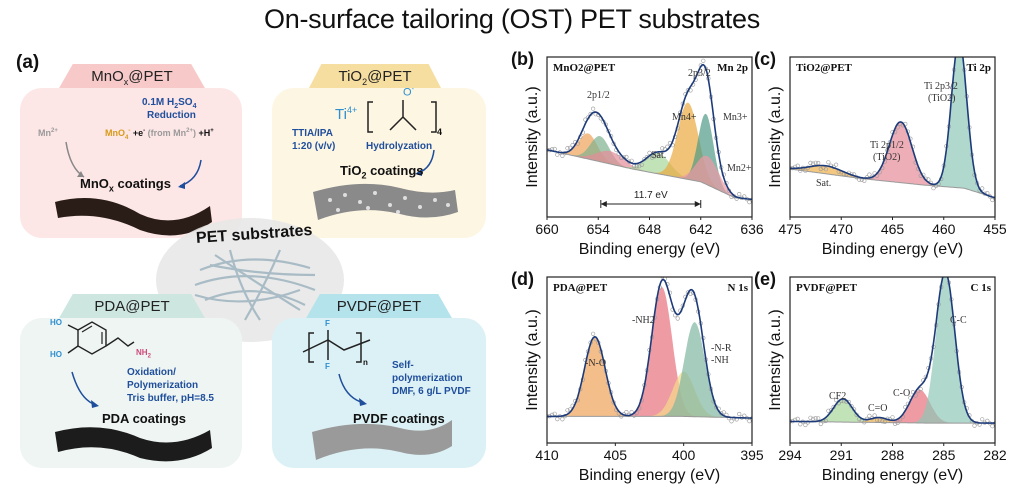 The width and height of the screenshot is (1024, 501). I want to click on xtick-label: 660, so click(547, 229).